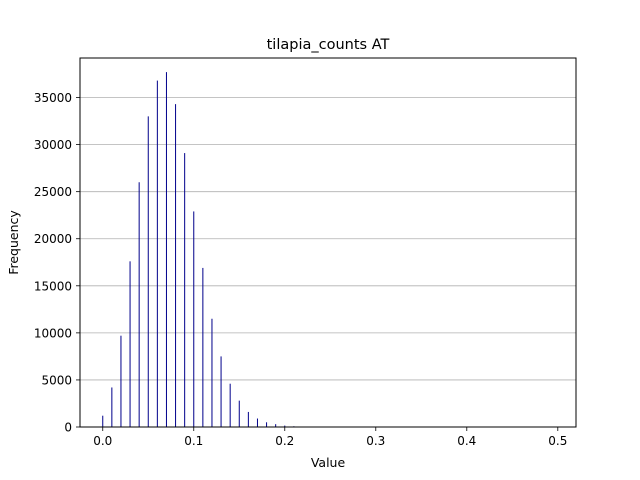  I want to click on y-tick-label: 35000, so click(53, 98).